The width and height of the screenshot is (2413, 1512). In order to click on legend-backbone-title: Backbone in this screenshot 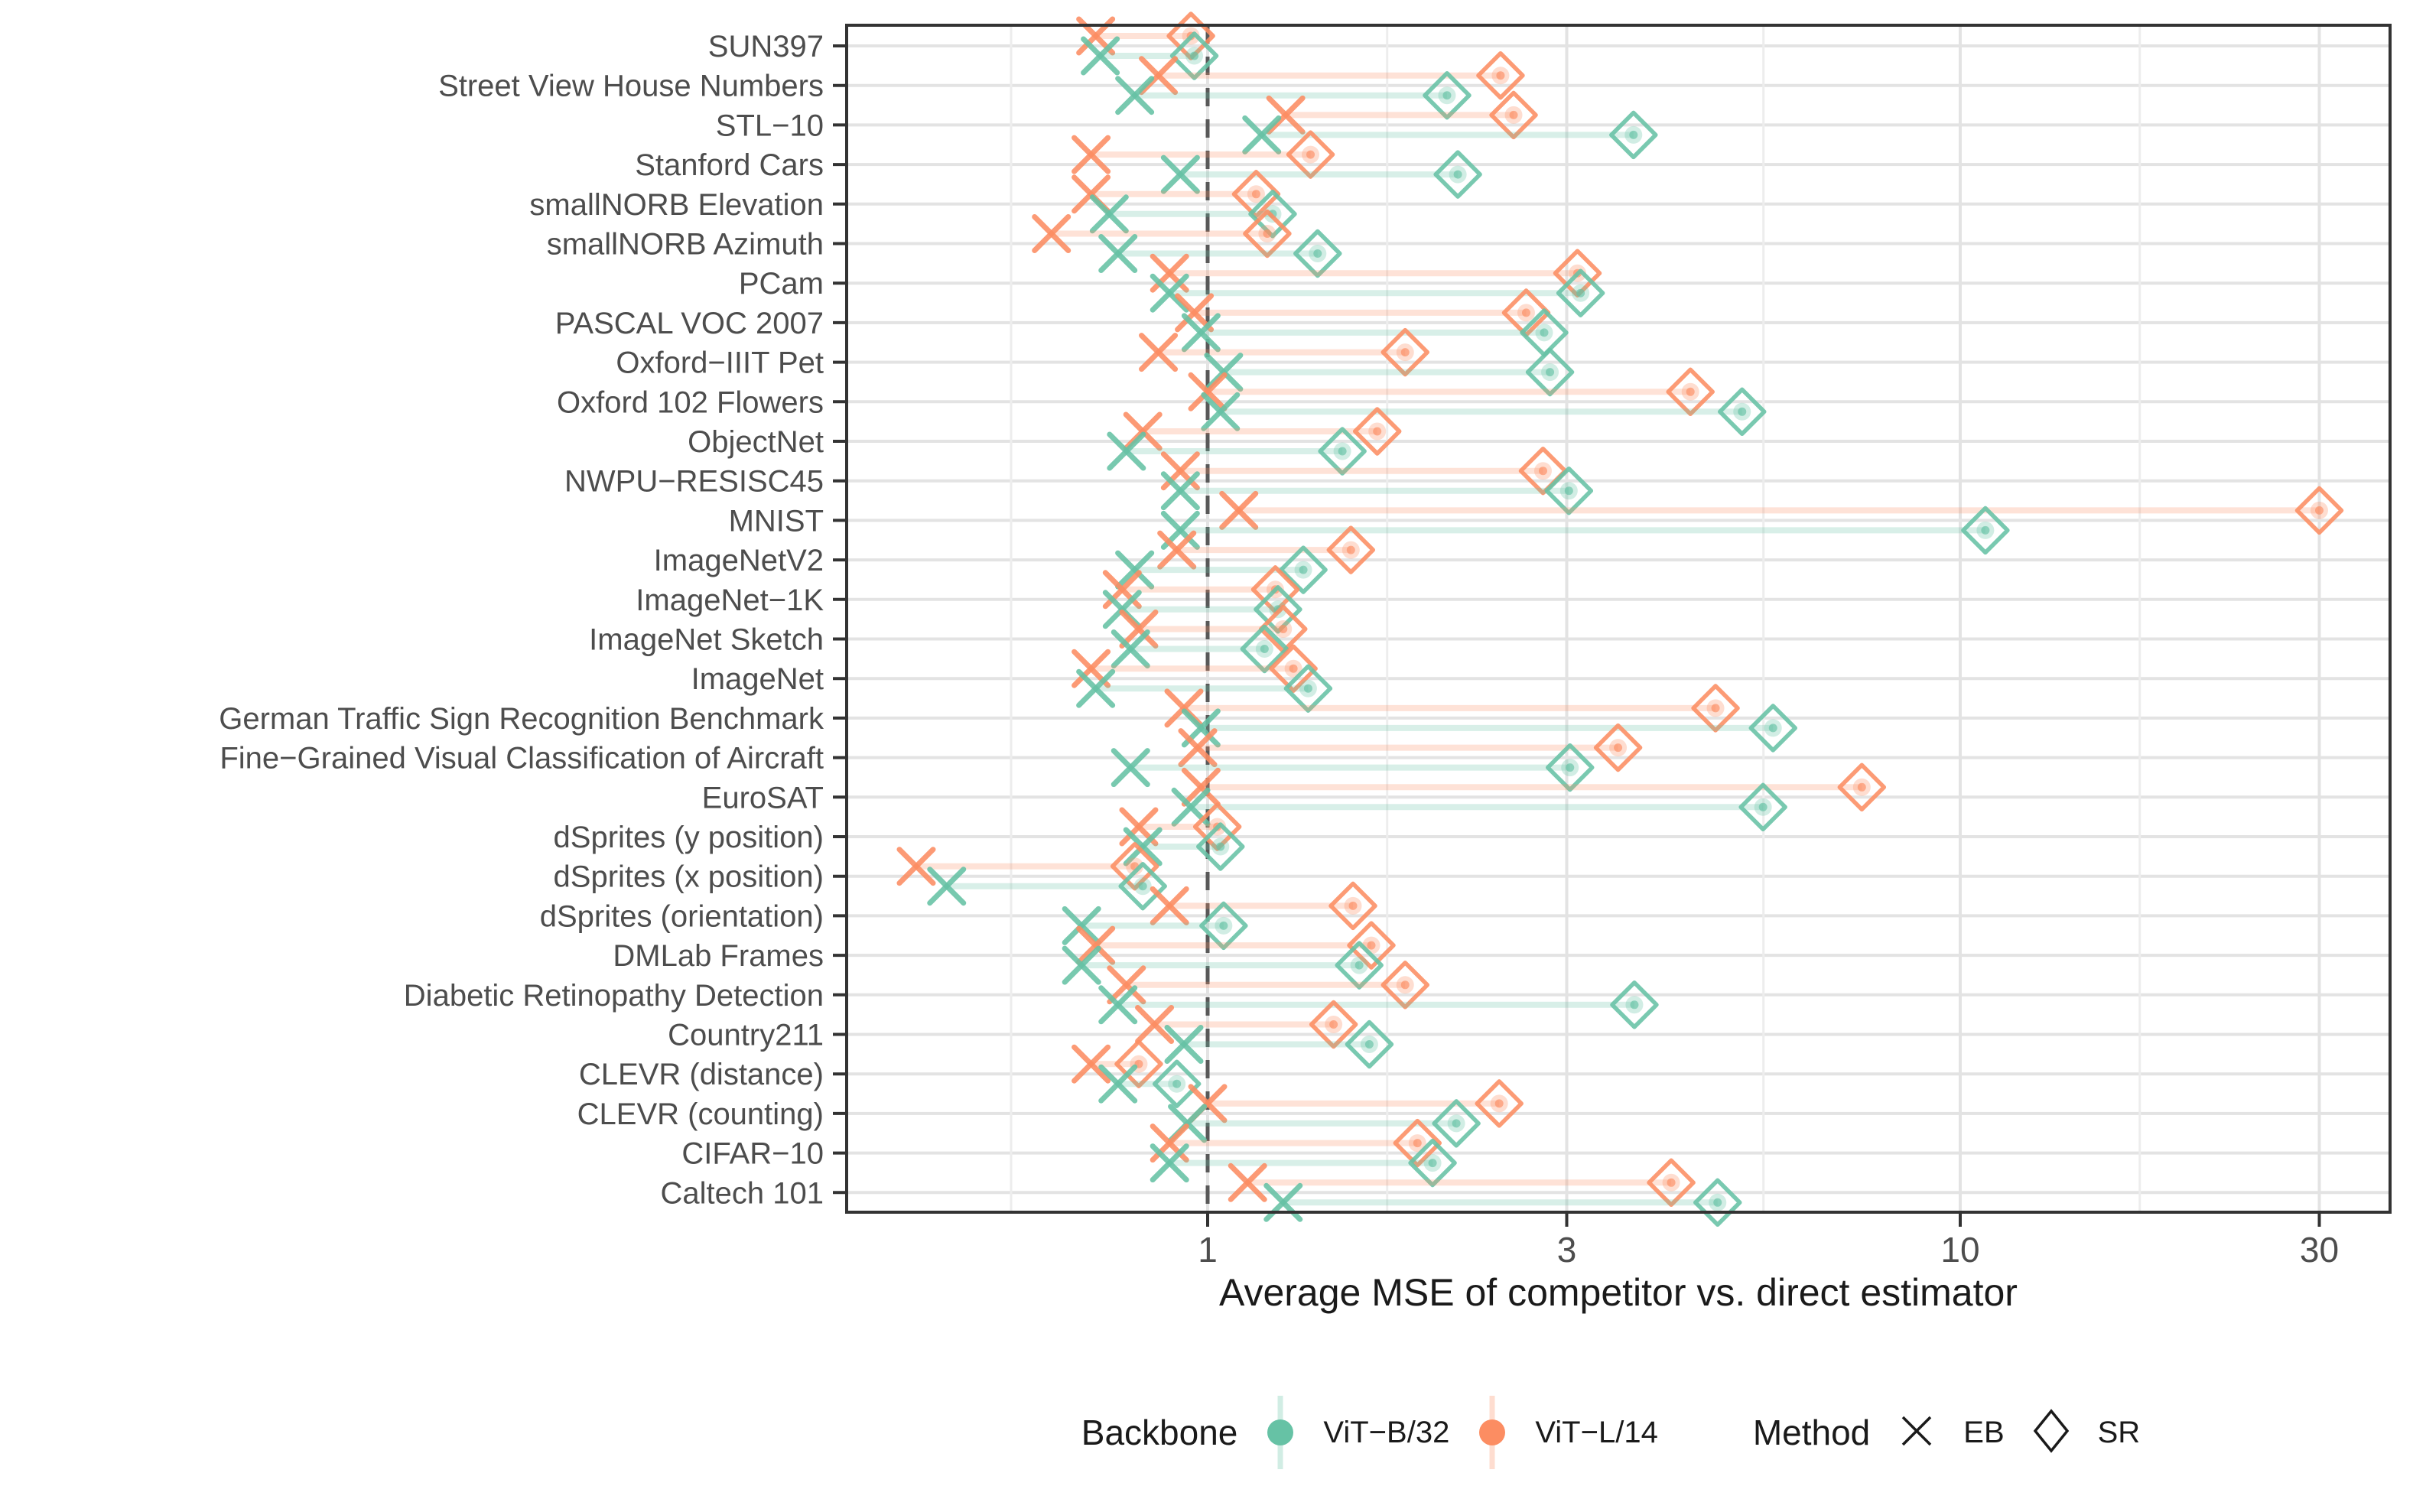, I will do `click(1159, 1432)`.